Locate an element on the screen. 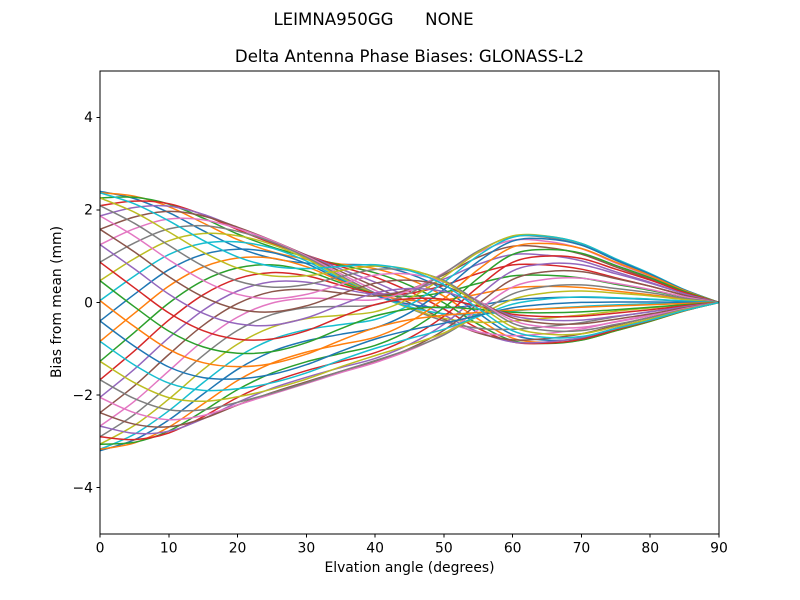 Image resolution: width=800 pixels, height=600 pixels. x-tick-label: 0 is located at coordinates (100, 549).